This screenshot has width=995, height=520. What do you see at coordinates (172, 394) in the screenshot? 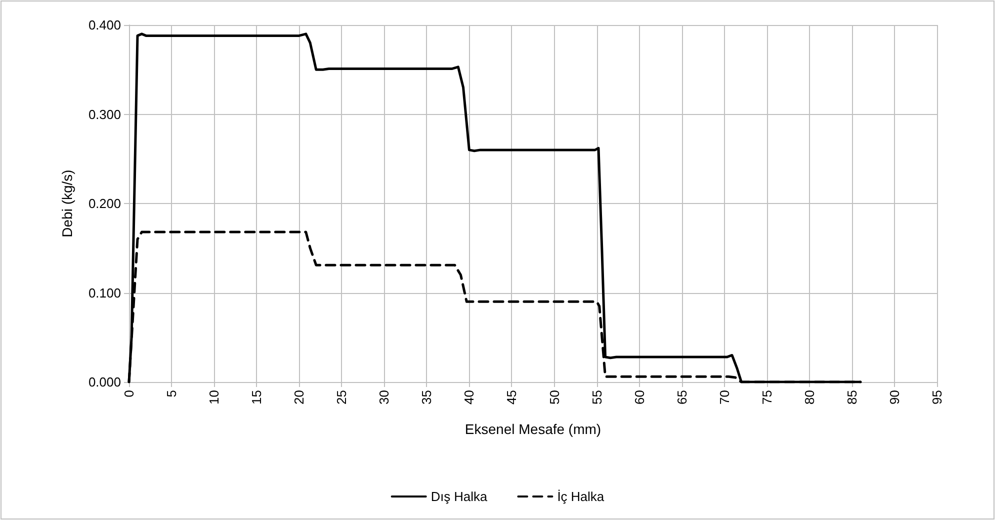
I see `x-tick-label: 5` at bounding box center [172, 394].